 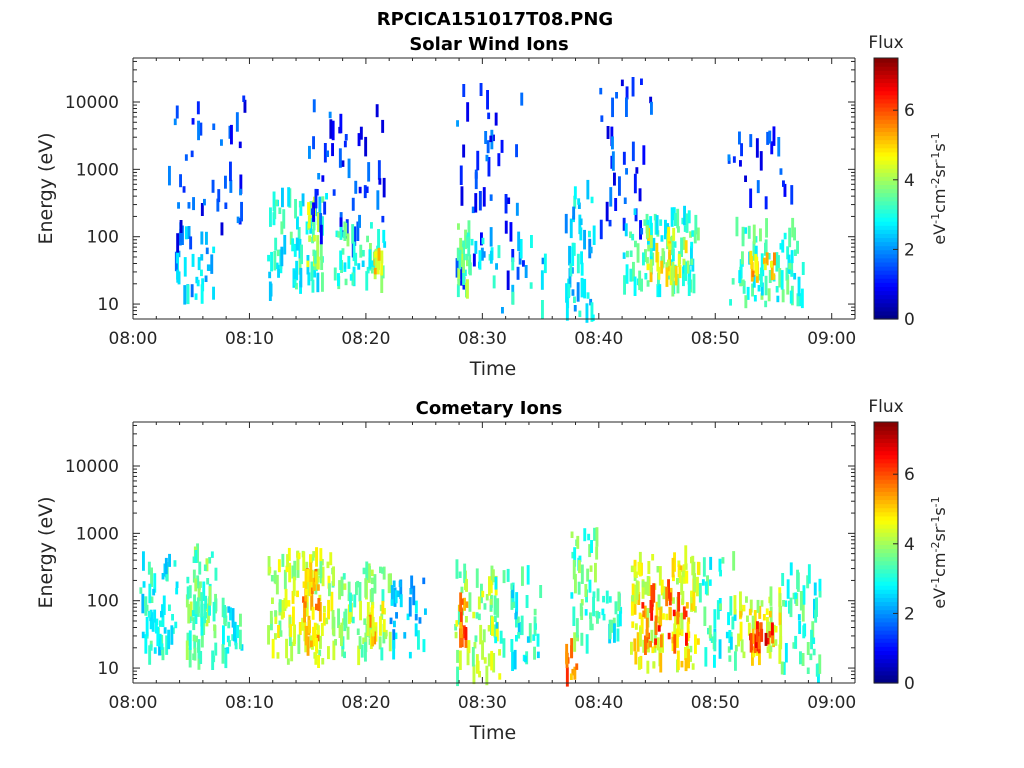 I want to click on colorbar-tick-label: 4, so click(x=909, y=181).